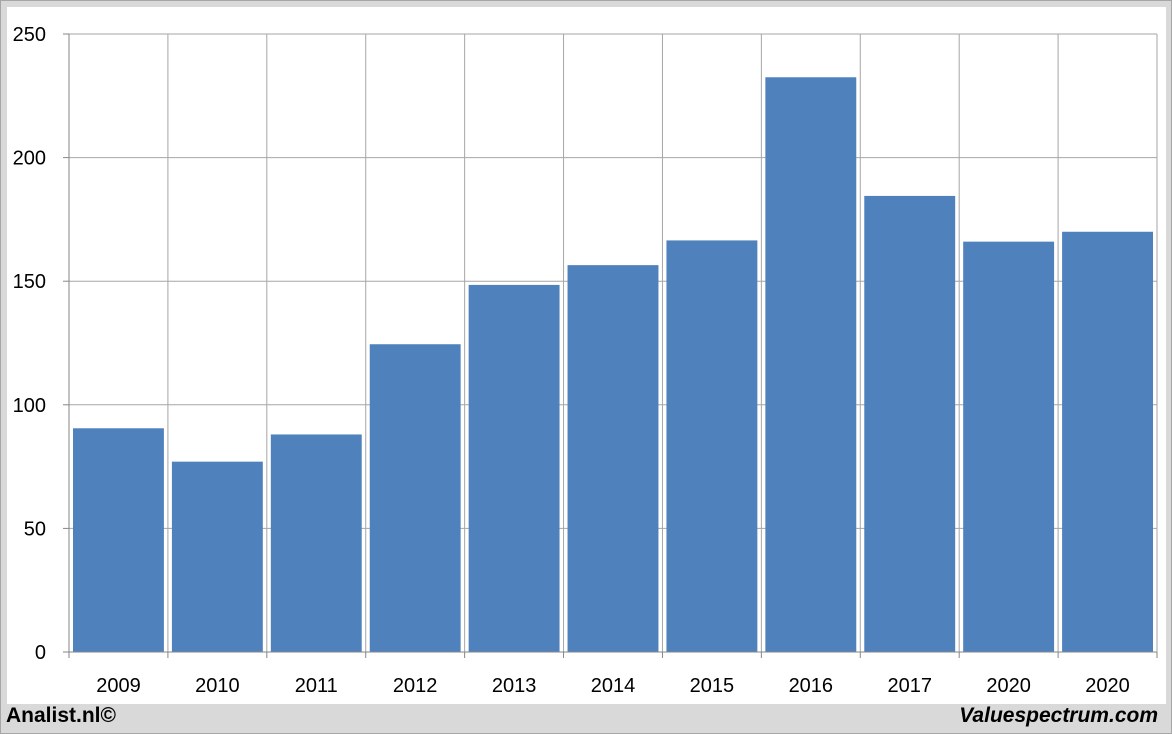 The height and width of the screenshot is (734, 1172). Describe the element at coordinates (61, 715) in the screenshot. I see `source-credit: Analist.nl©` at that location.